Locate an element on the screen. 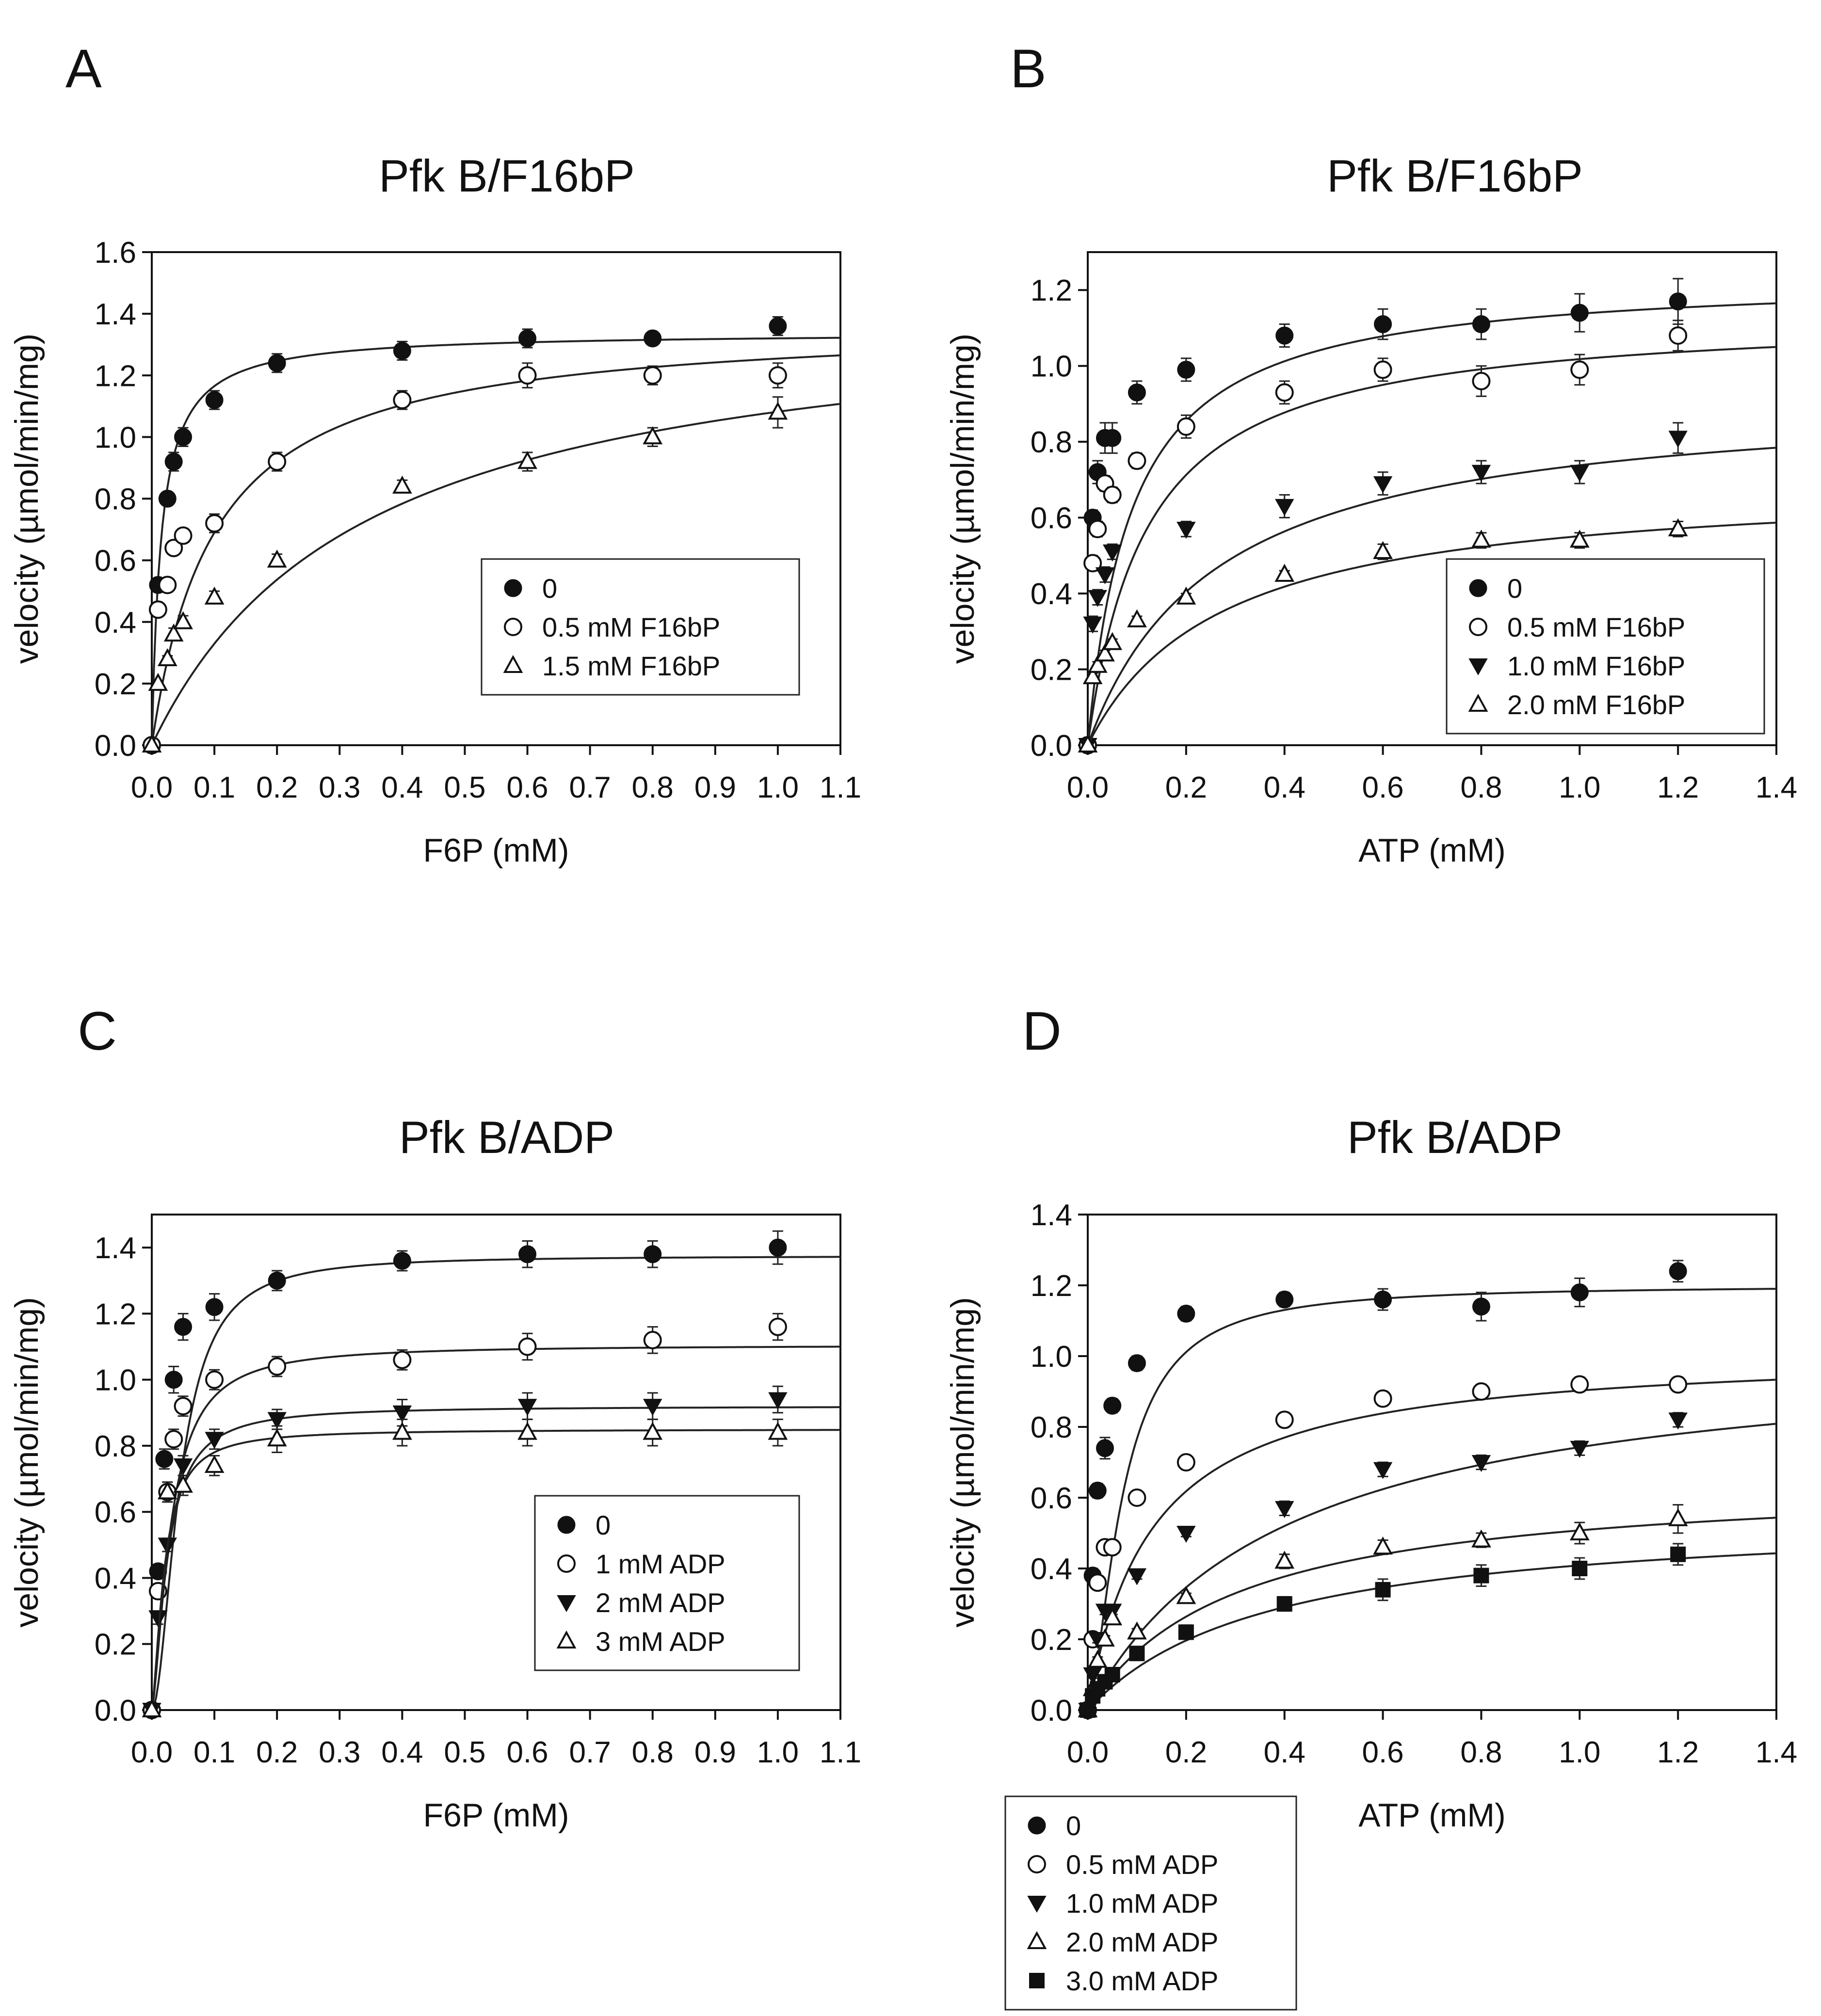  legend-label: 0 is located at coordinates (550, 588).